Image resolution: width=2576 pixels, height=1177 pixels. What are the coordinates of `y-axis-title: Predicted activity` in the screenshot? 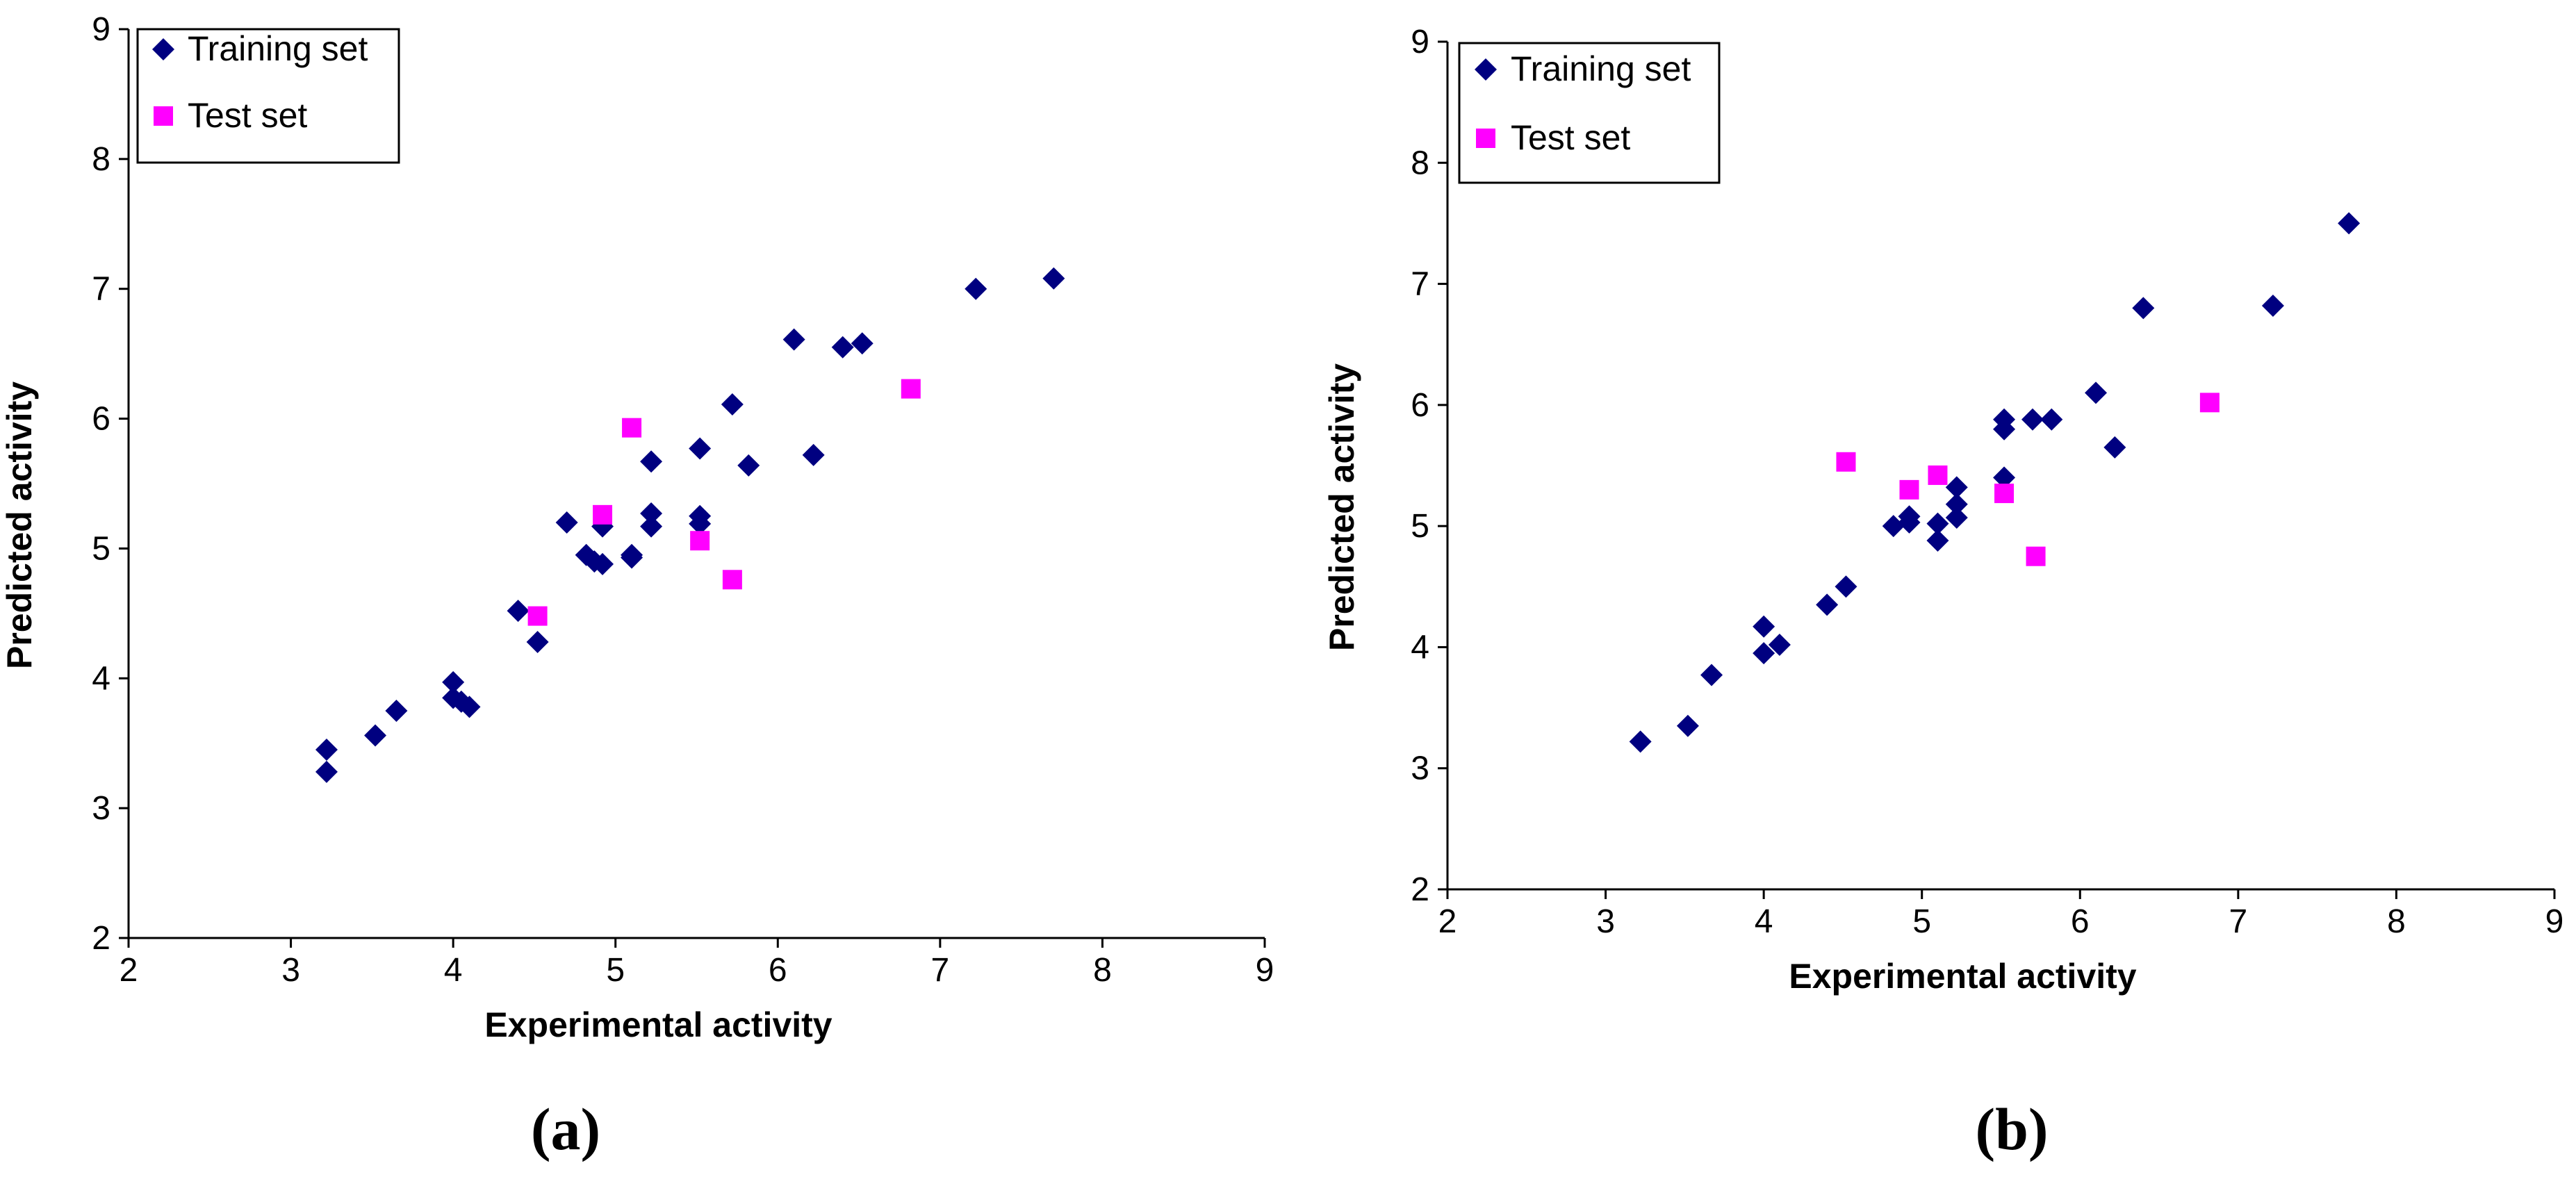 It's located at (19, 525).